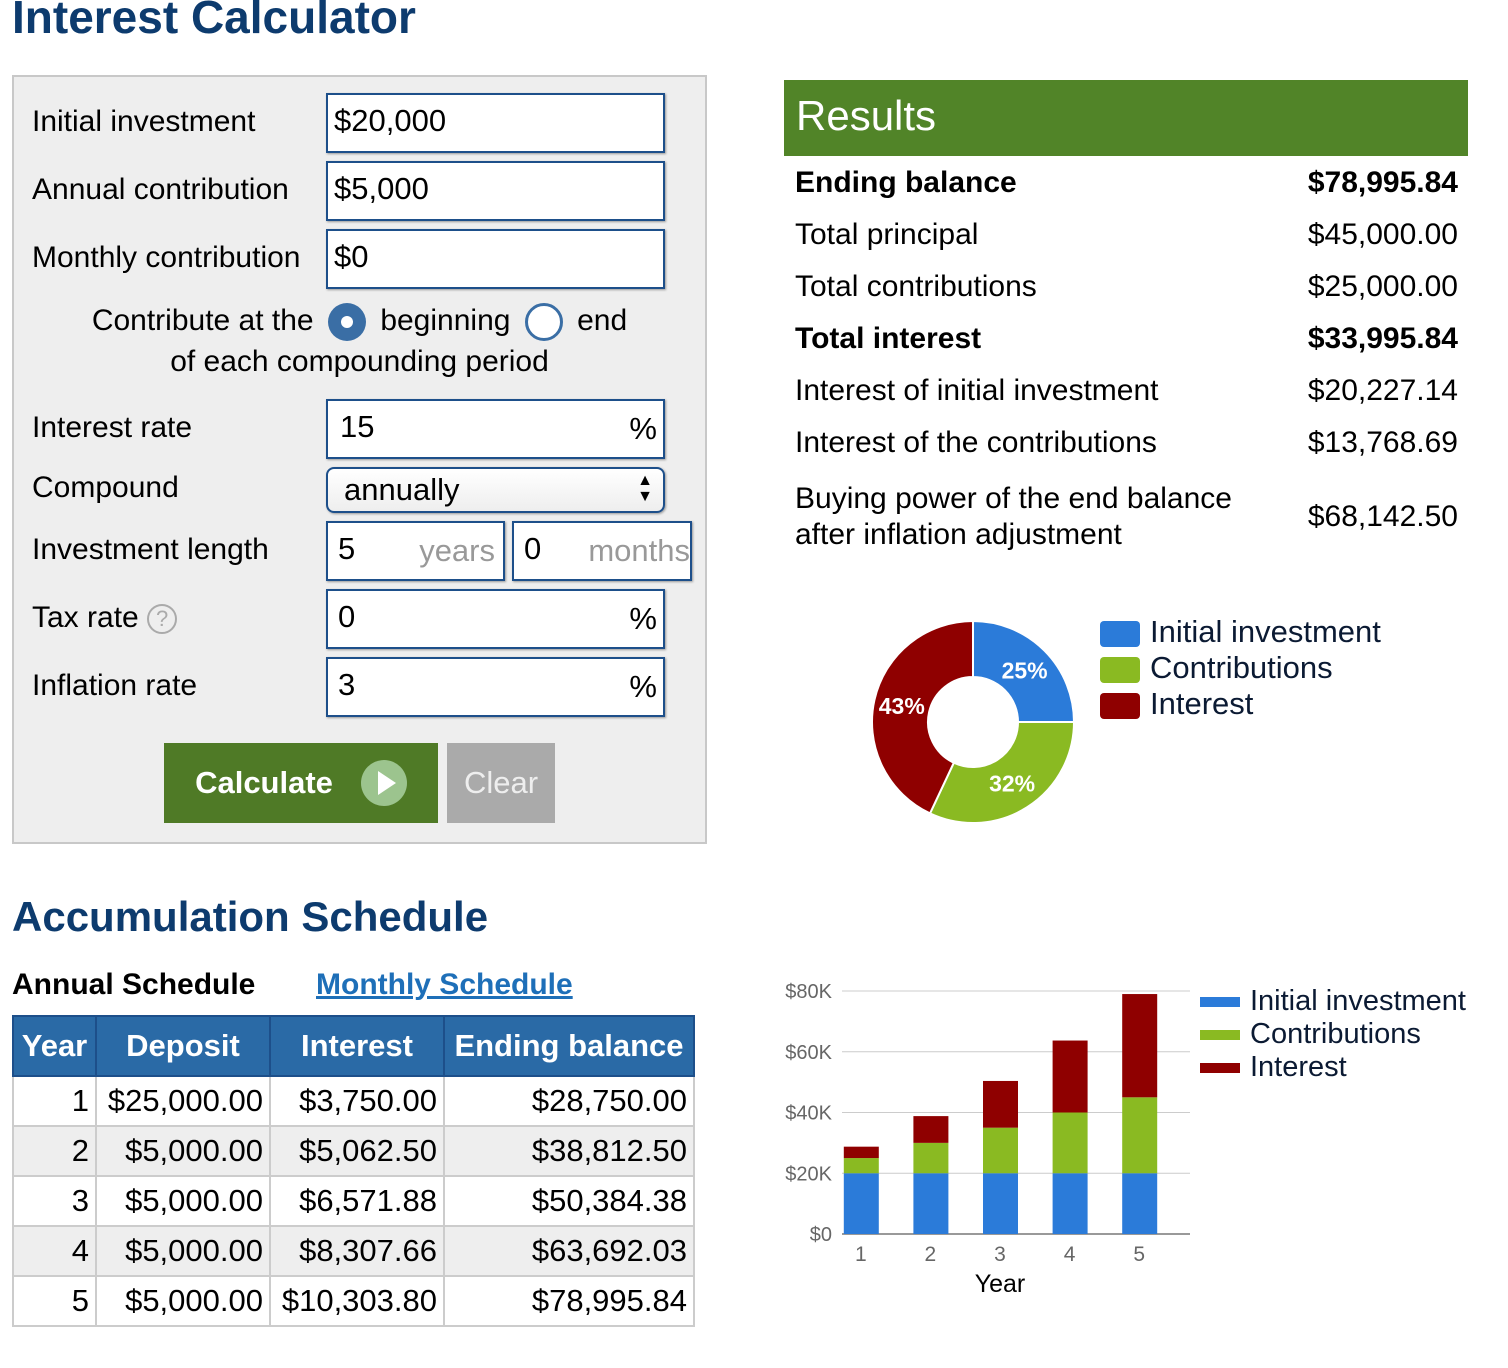 The image size is (1508, 1368). What do you see at coordinates (602, 320) in the screenshot?
I see `radio-end-label: end` at bounding box center [602, 320].